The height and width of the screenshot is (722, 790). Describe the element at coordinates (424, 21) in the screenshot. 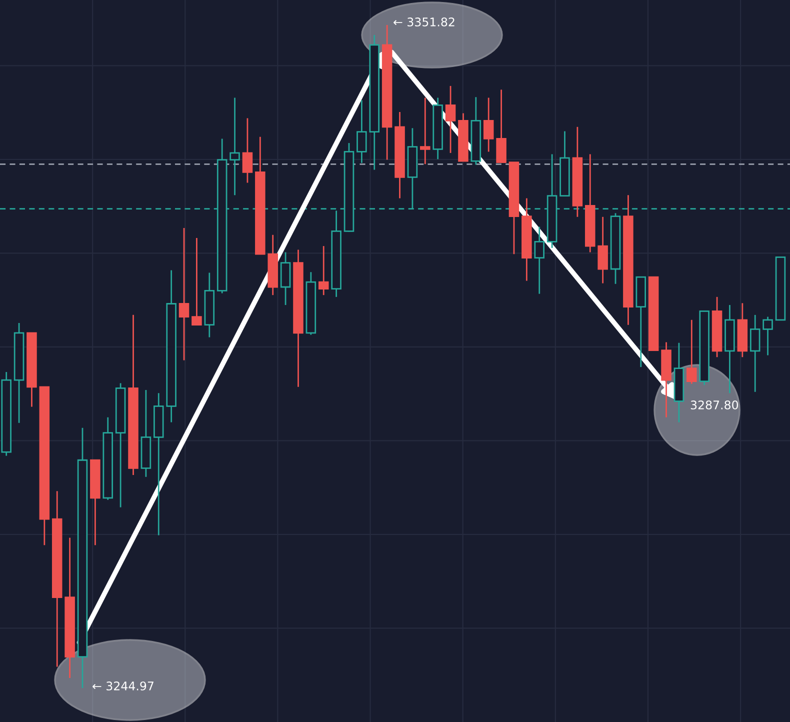

I see `annotation: ← 3351.82` at that location.